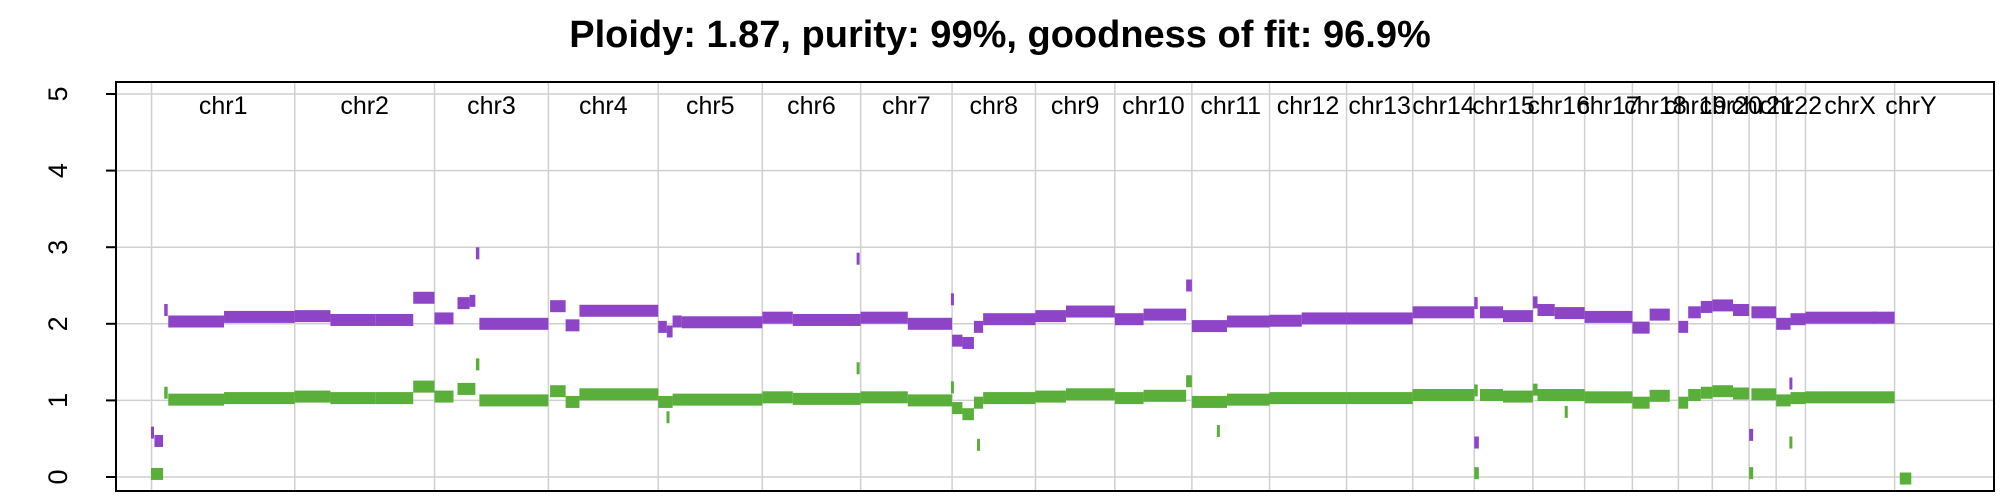 This screenshot has width=2000, height=500. What do you see at coordinates (710, 106) in the screenshot?
I see `chromosome-label-chr5: chr5` at bounding box center [710, 106].